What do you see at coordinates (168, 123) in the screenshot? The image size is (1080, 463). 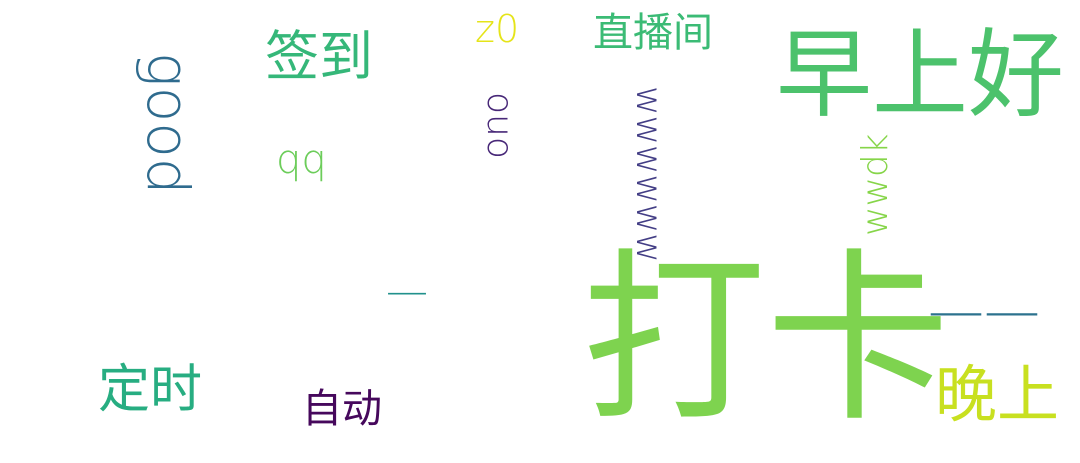 I see `word-good: good` at bounding box center [168, 123].